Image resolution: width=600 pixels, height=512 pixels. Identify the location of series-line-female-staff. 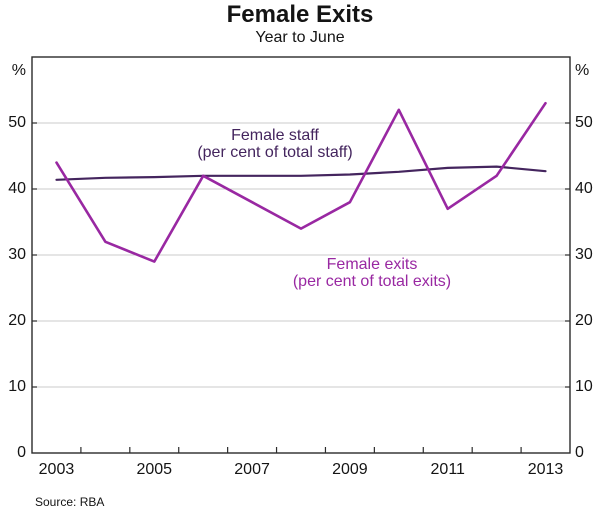
(301, 173).